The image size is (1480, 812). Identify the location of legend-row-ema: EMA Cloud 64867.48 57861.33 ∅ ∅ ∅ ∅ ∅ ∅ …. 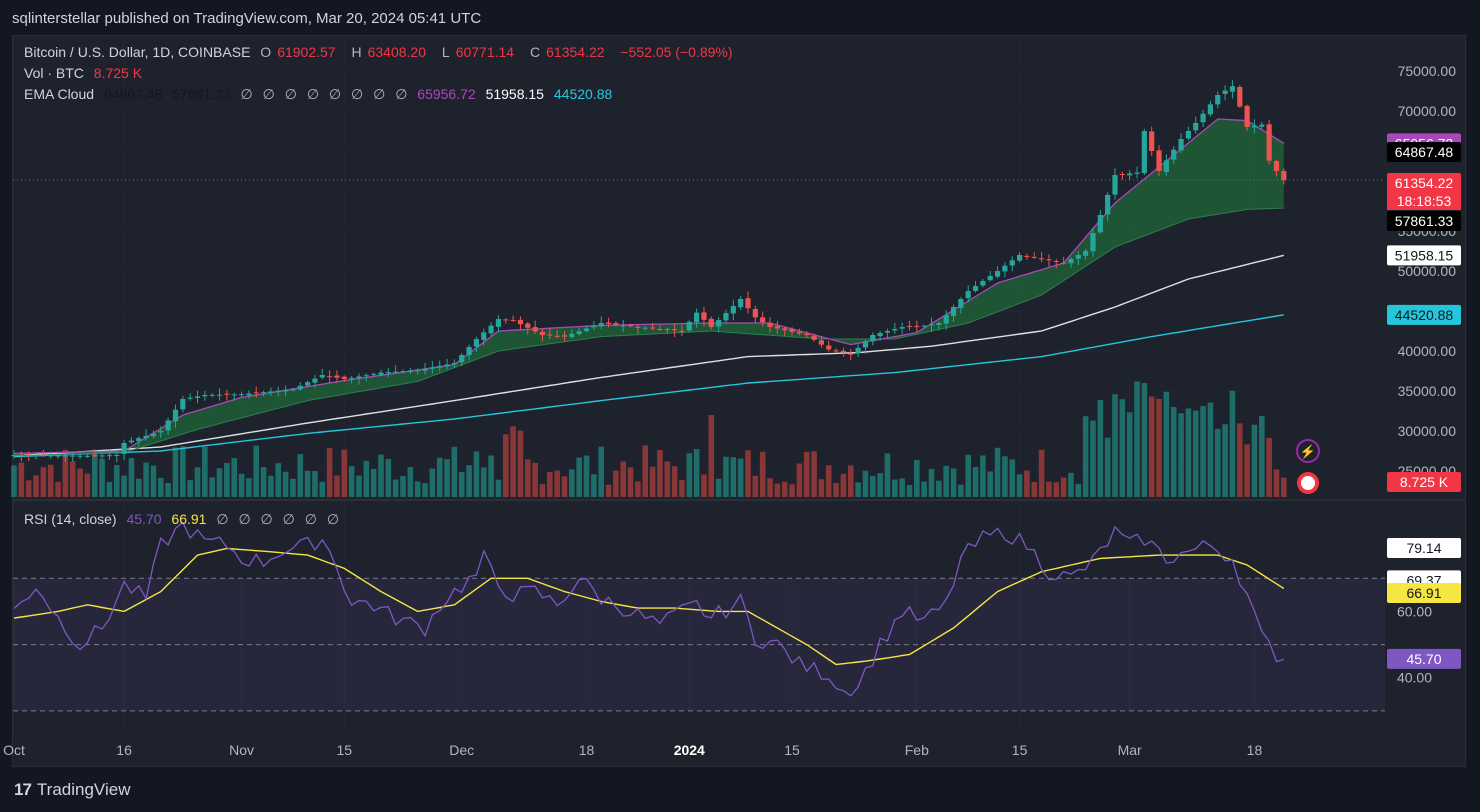
(321, 94).